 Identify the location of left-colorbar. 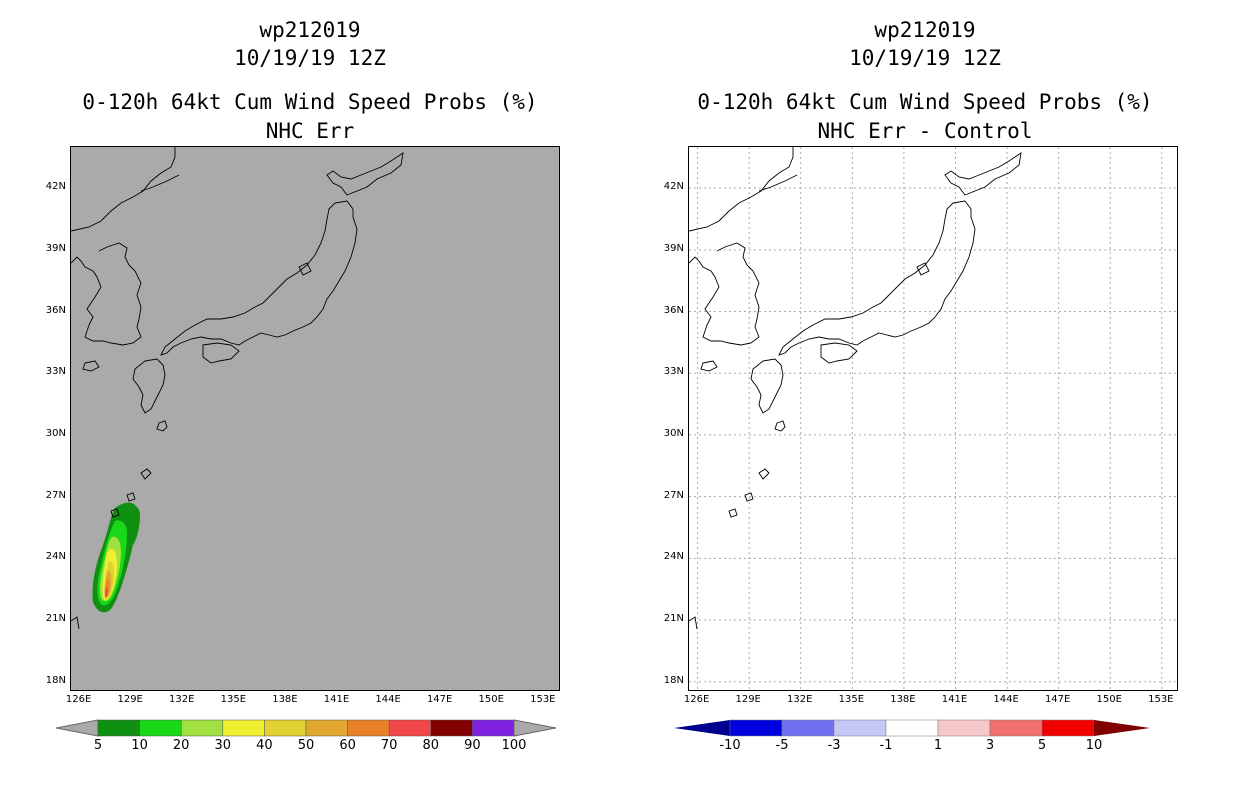
(306, 728).